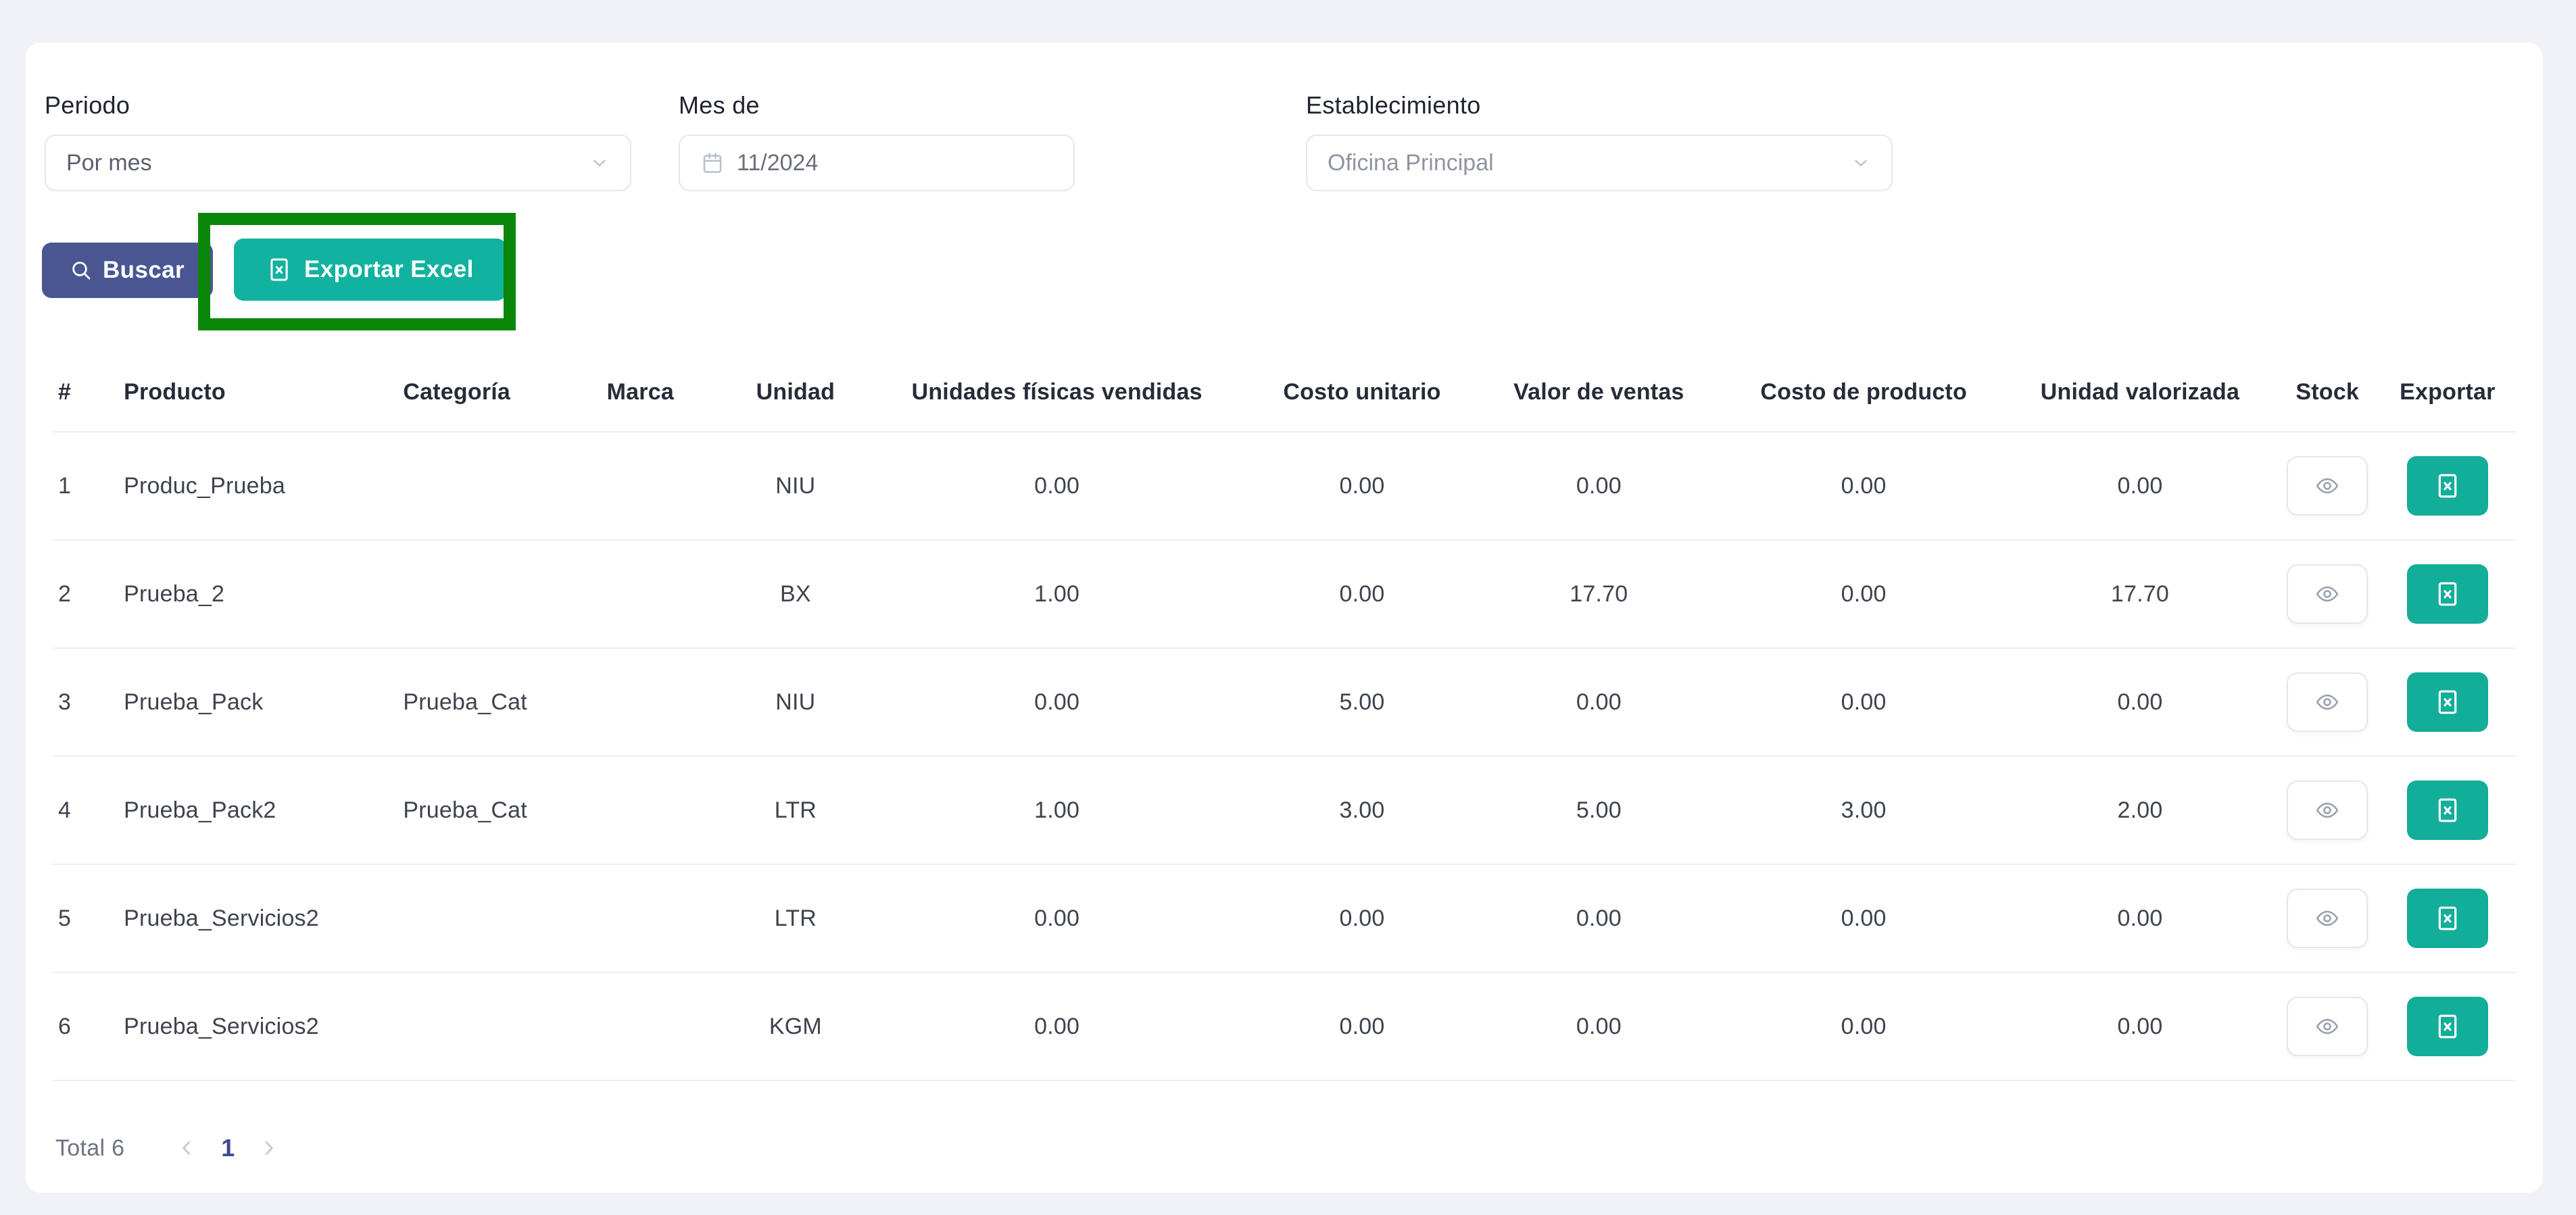  What do you see at coordinates (187, 1148) in the screenshot?
I see `prev-page-button` at bounding box center [187, 1148].